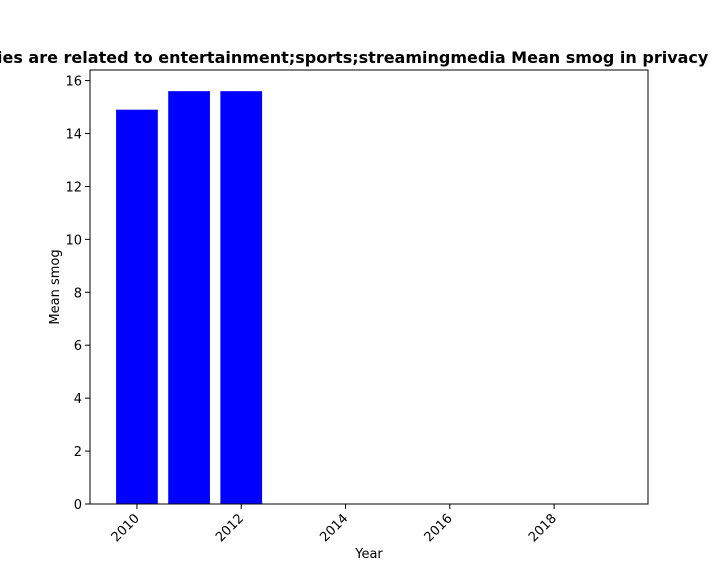  What do you see at coordinates (73, 82) in the screenshot?
I see `y-tick-label: 16` at bounding box center [73, 82].